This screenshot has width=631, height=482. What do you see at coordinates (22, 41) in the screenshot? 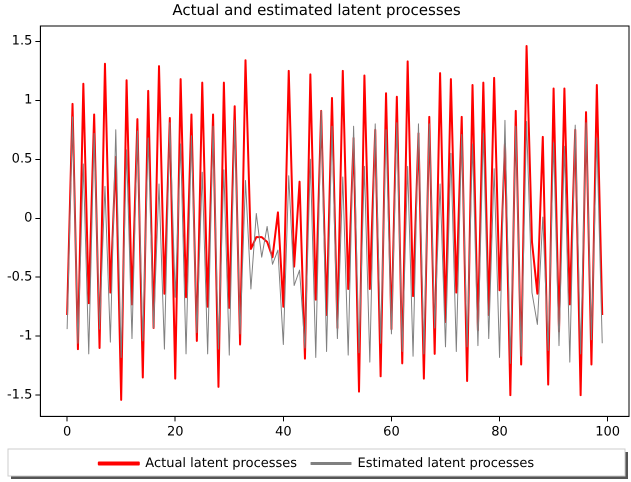
I see `y-tick-label: 1.5` at bounding box center [22, 41].